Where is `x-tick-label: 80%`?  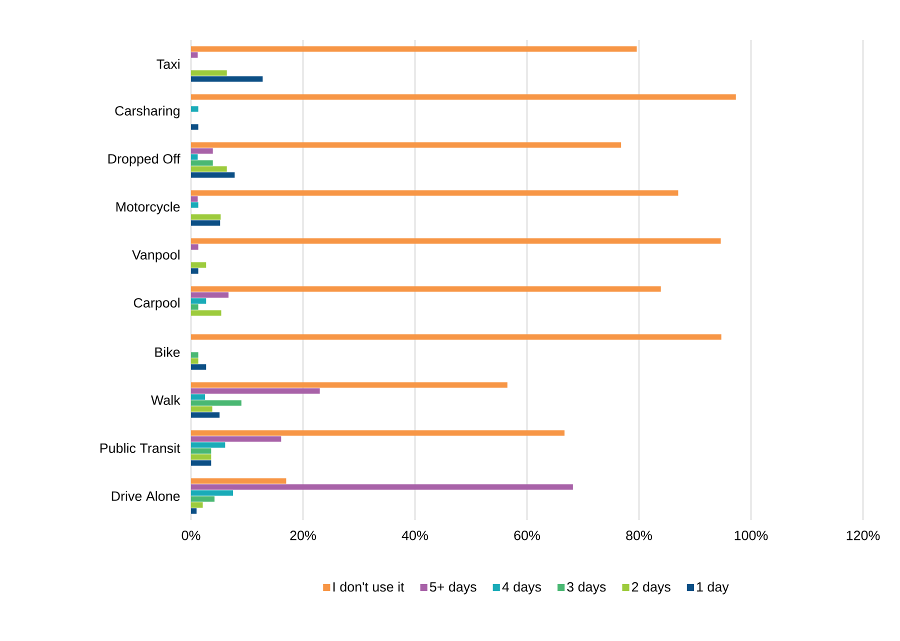
x-tick-label: 80% is located at coordinates (639, 535).